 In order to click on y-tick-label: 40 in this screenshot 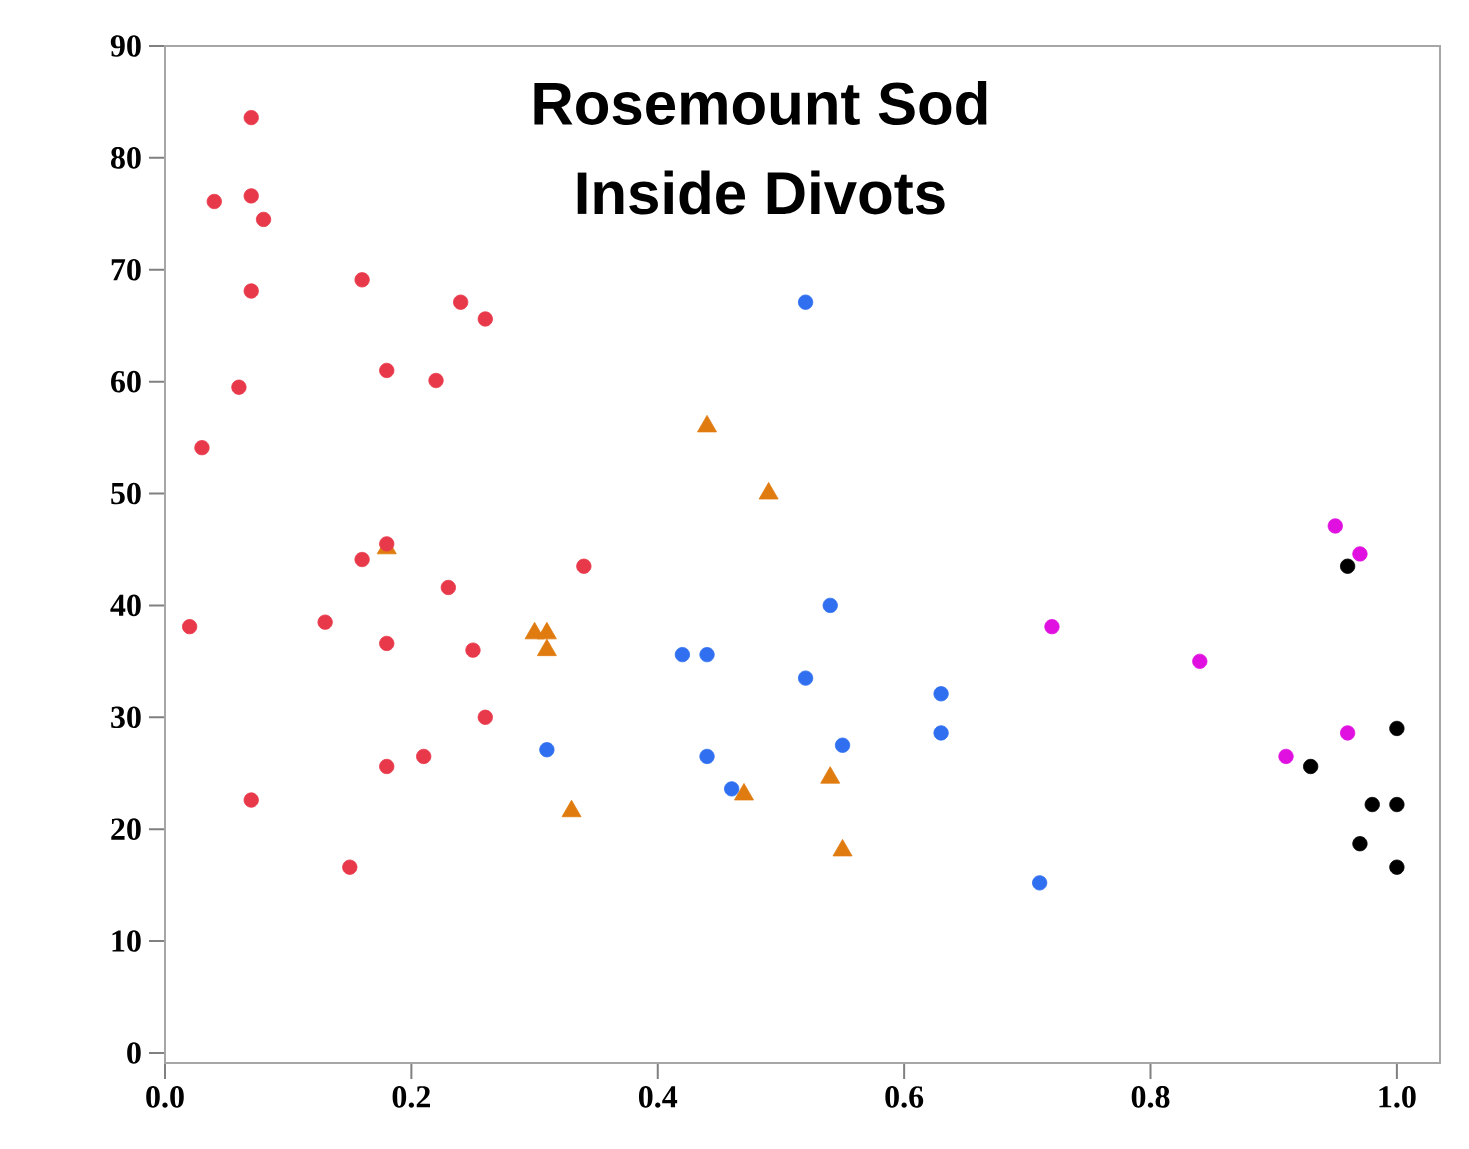, I will do `click(125, 605)`.